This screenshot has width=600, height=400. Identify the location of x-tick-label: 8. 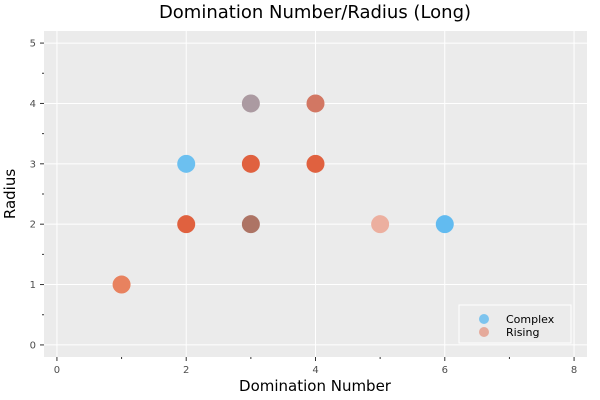
(574, 370).